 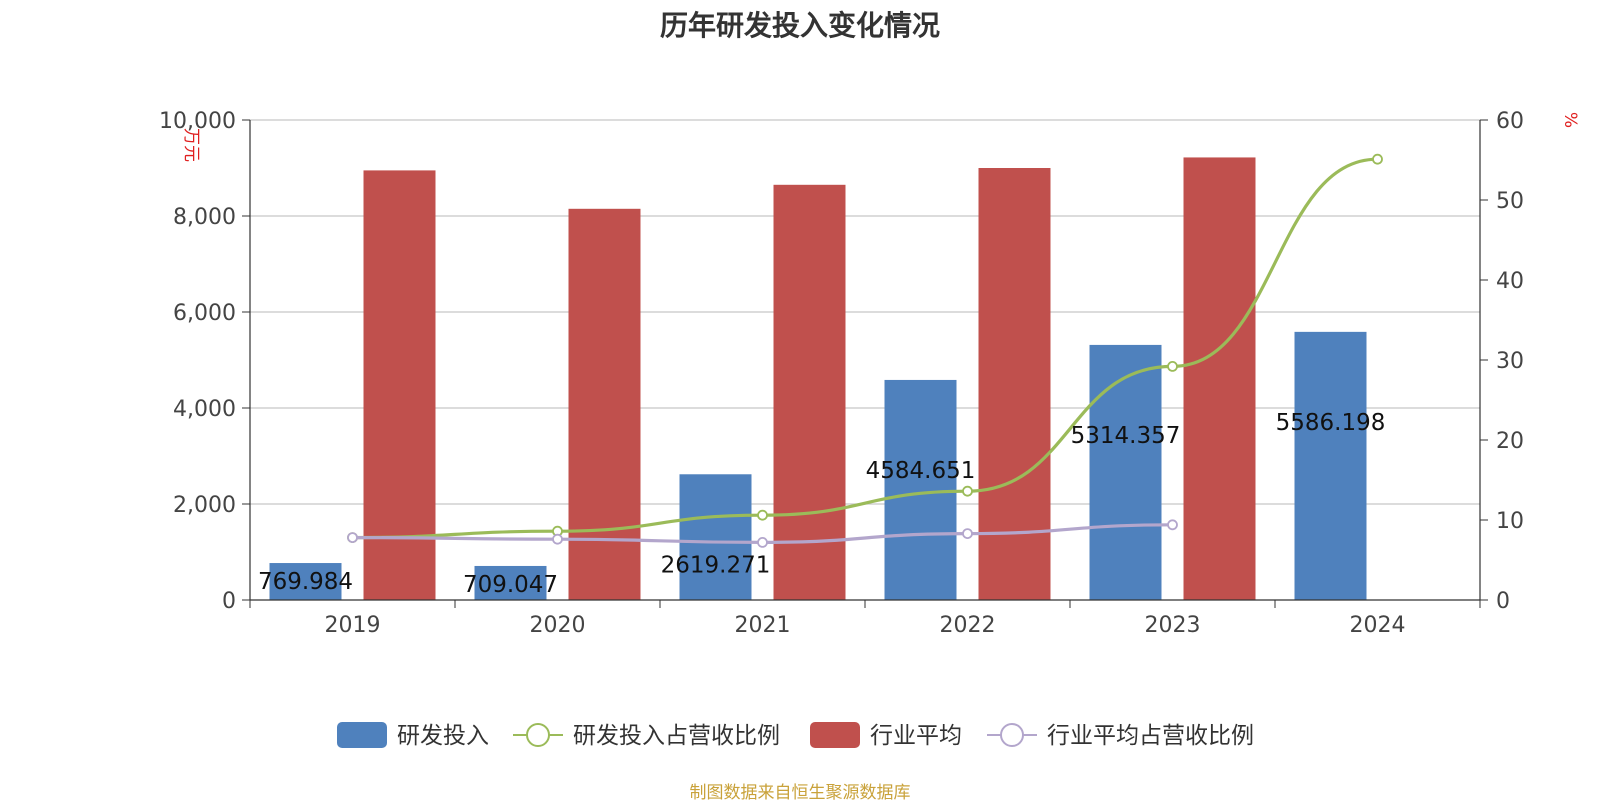 What do you see at coordinates (1510, 281) in the screenshot?
I see `right-tick-label: 40` at bounding box center [1510, 281].